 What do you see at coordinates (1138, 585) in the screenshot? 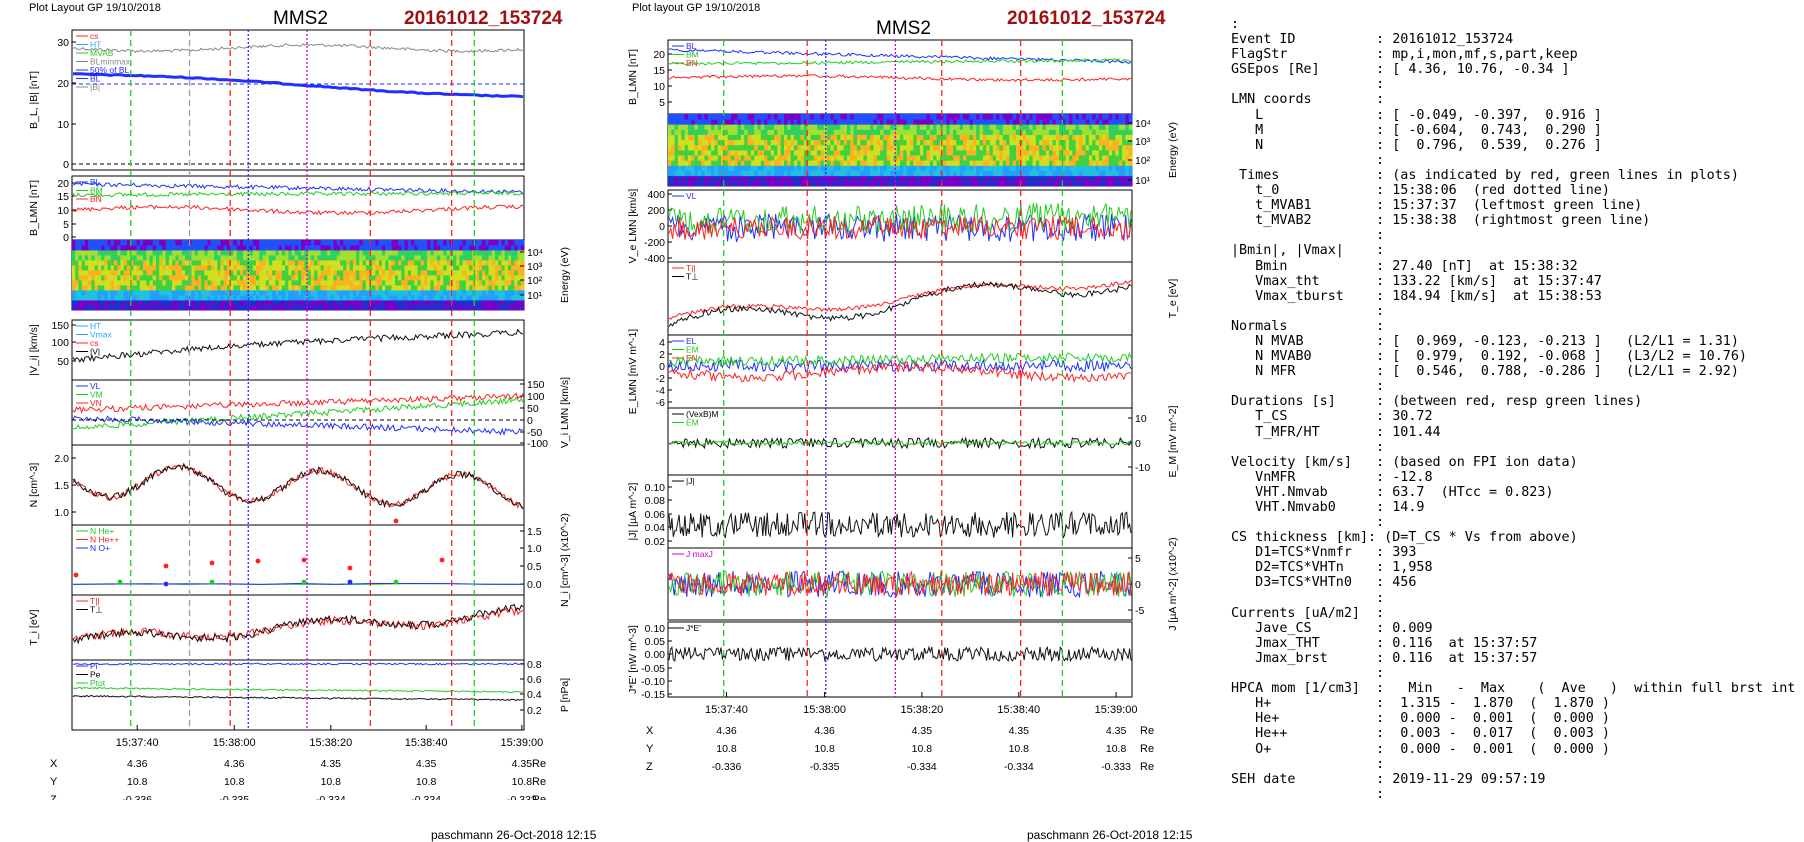
I see `y-tick-label: 0` at bounding box center [1138, 585].